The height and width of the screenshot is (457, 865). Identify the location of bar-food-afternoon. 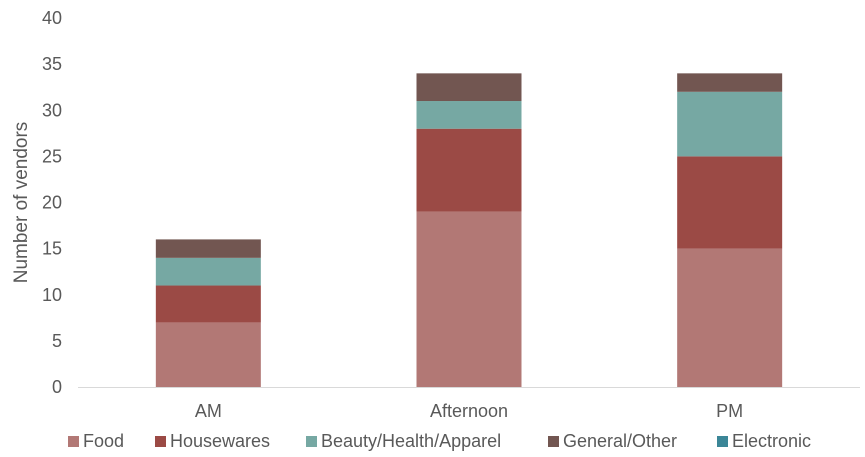
(469, 299).